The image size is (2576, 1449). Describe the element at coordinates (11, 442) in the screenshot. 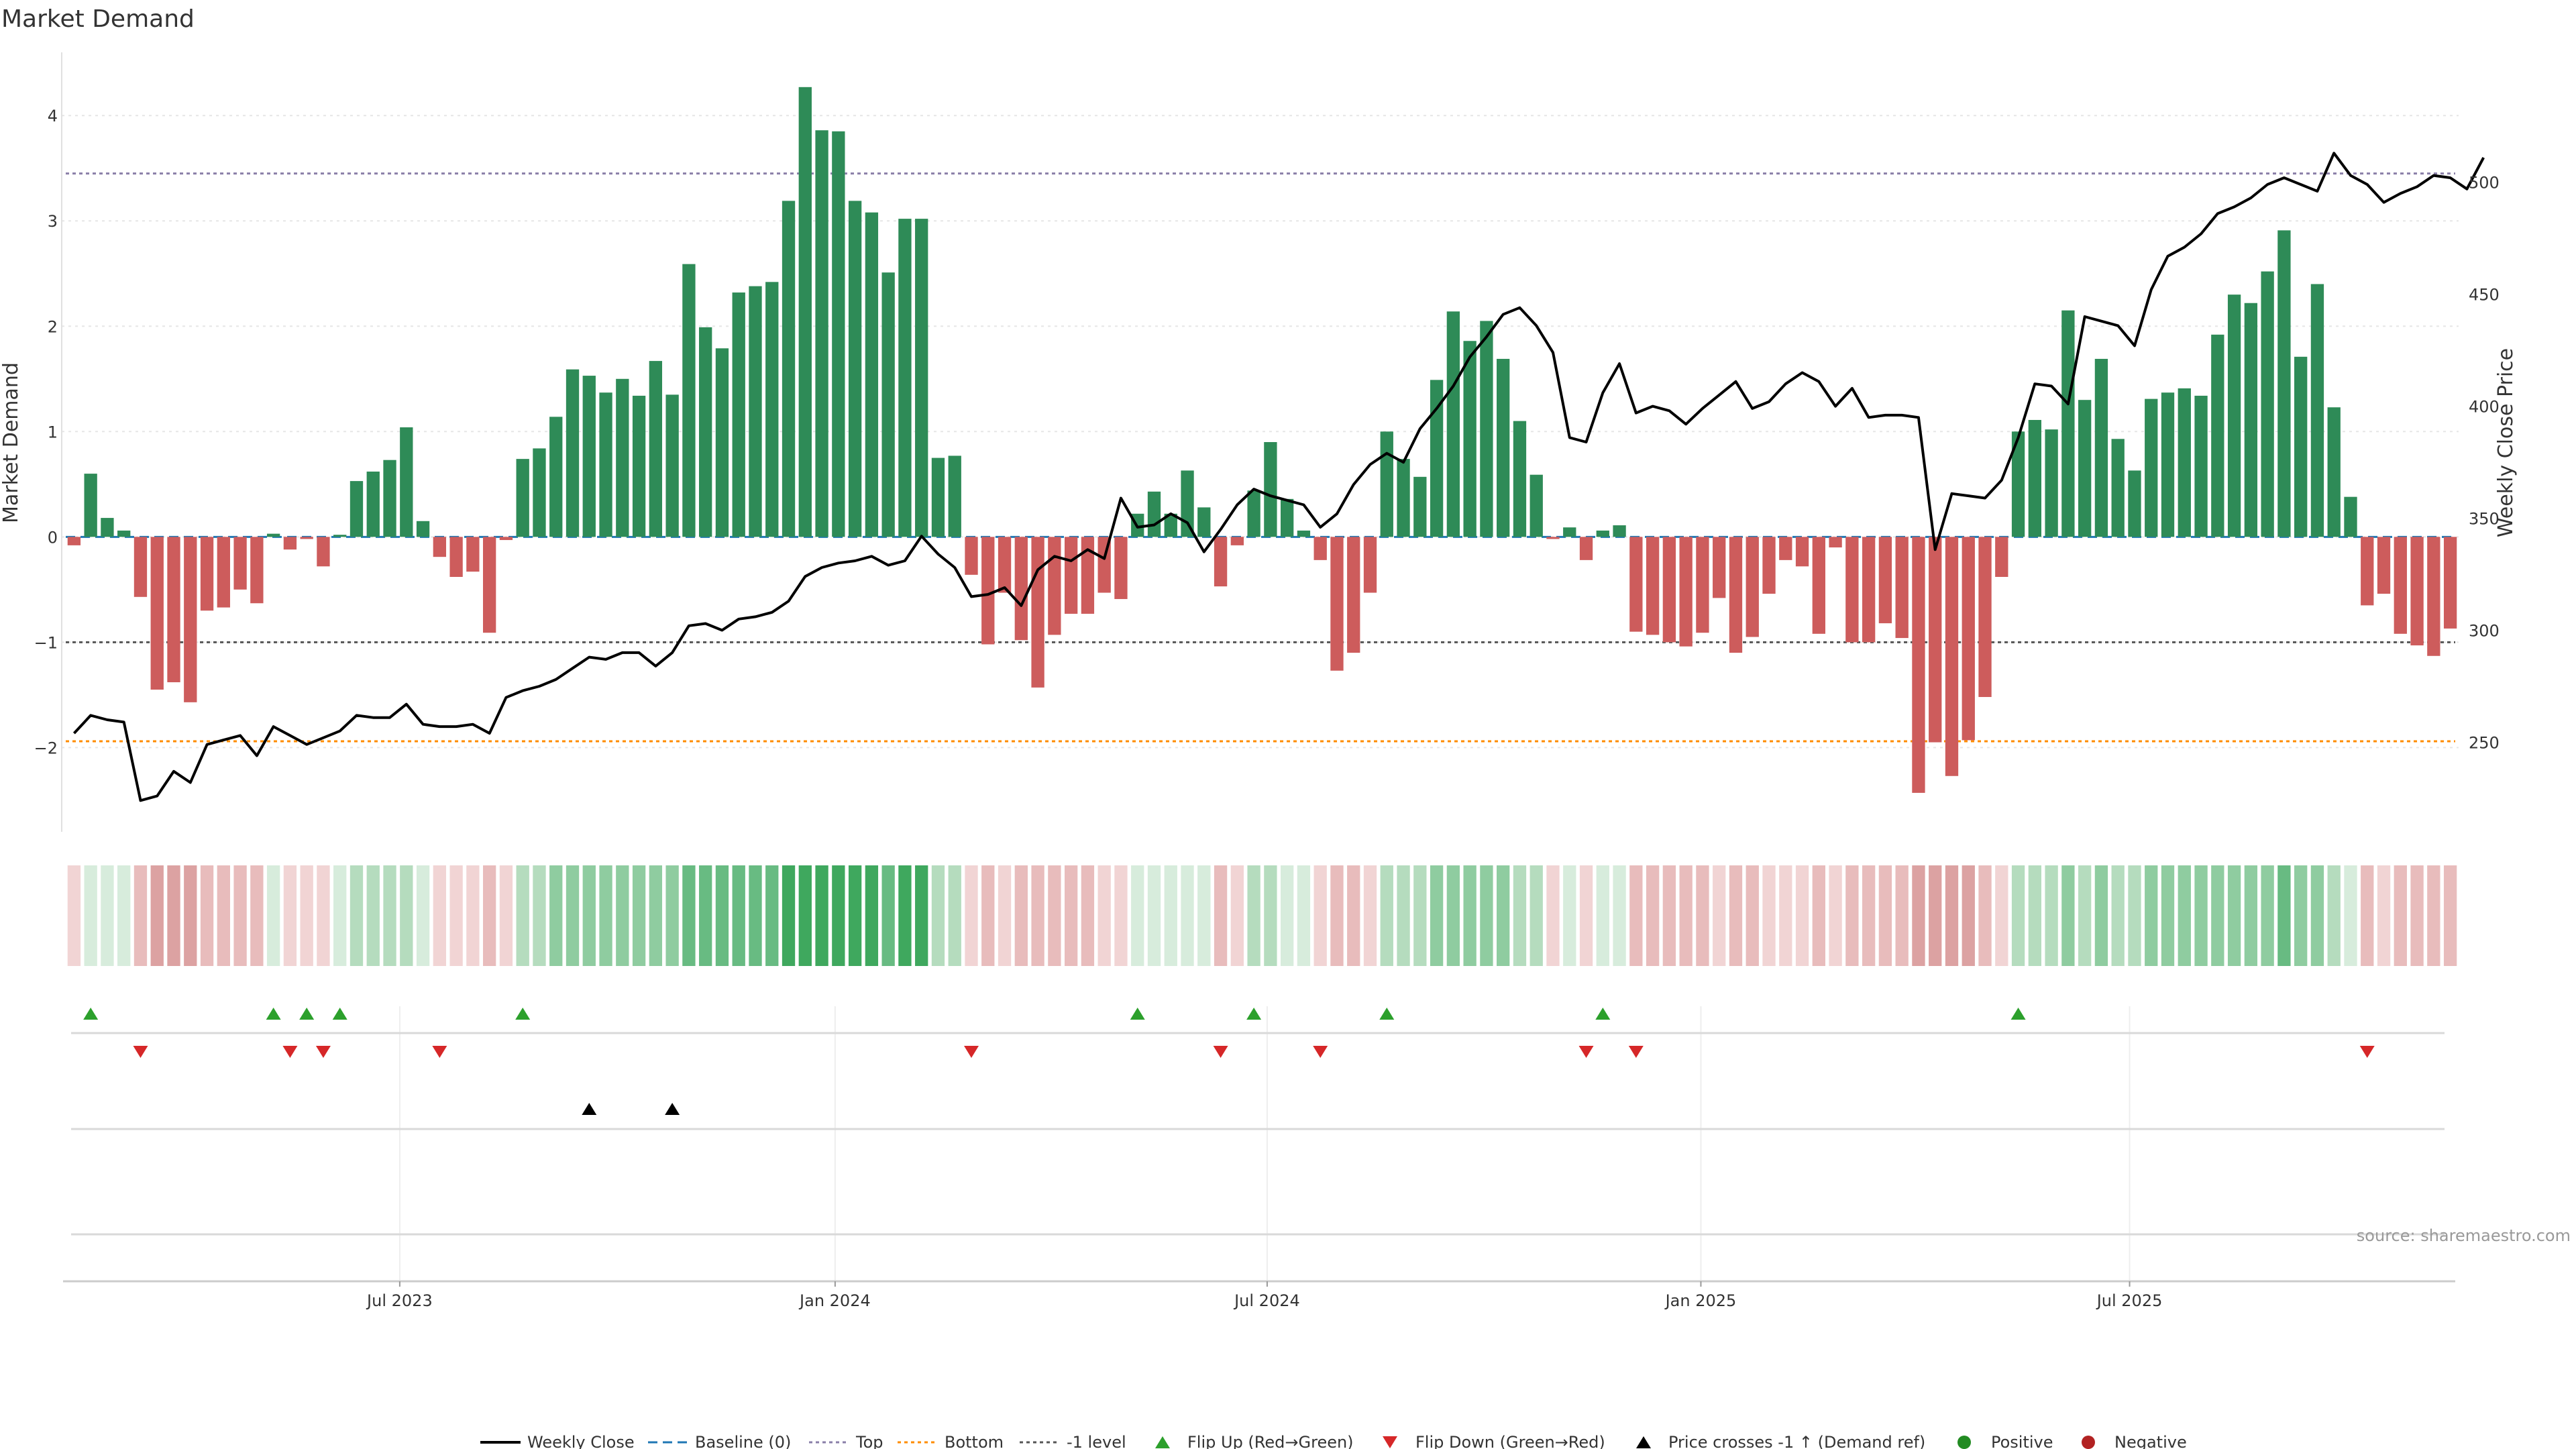

I see `y-axis-label: Market Demand` at that location.